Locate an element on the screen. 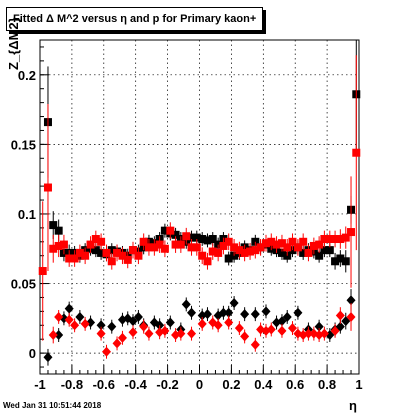  y-tick-label: 0.05 is located at coordinates (23, 284).